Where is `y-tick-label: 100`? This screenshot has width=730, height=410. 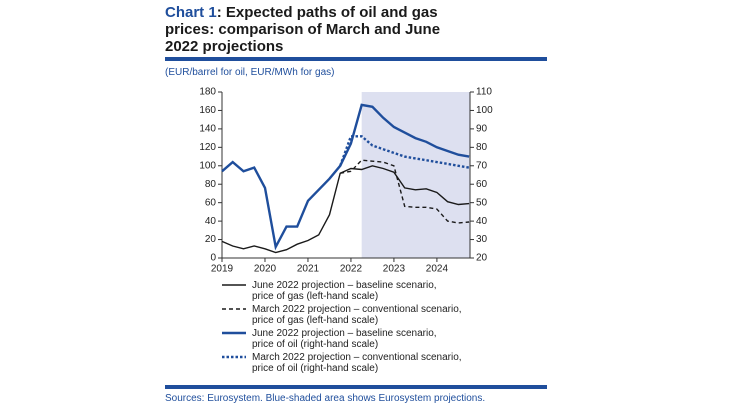
y-tick-label: 100 is located at coordinates (207, 165).